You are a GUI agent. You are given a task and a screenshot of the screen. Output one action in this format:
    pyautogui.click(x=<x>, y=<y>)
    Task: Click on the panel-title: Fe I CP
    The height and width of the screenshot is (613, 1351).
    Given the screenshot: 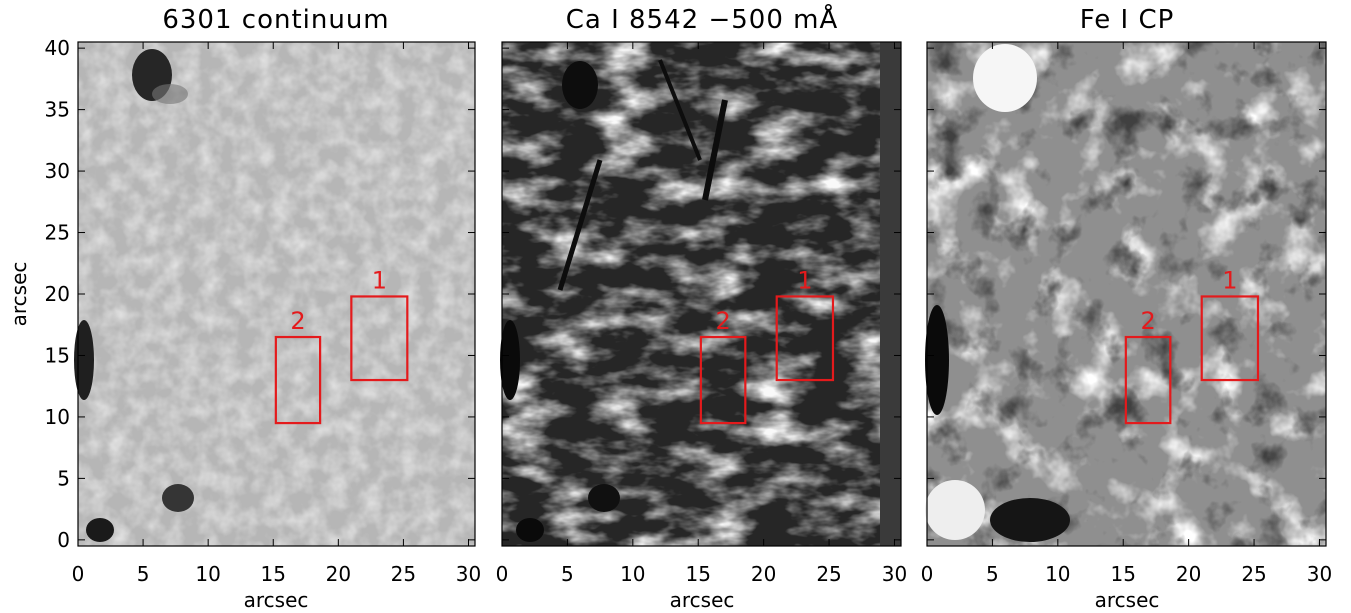 What is the action you would take?
    pyautogui.click(x=1127, y=20)
    